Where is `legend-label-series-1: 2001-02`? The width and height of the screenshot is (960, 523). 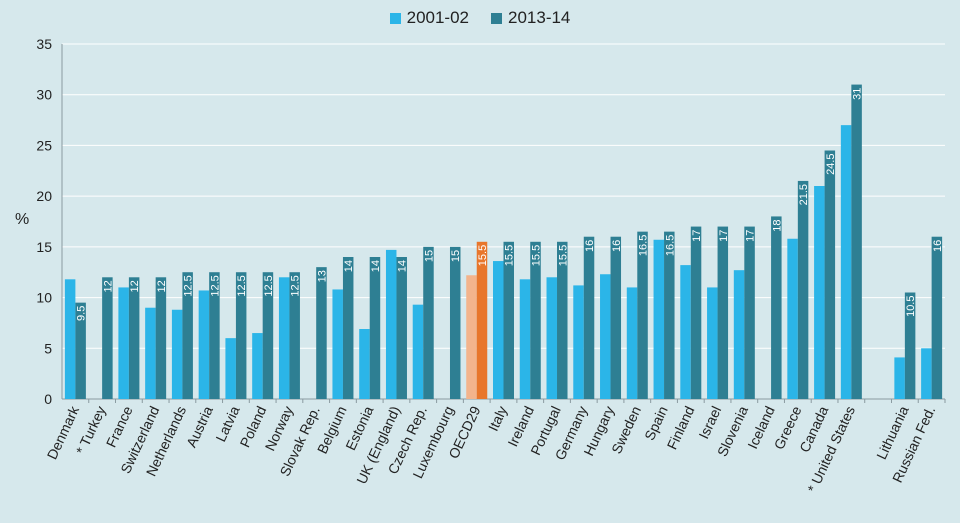
legend-label-series-1: 2001-02 is located at coordinates (437, 17).